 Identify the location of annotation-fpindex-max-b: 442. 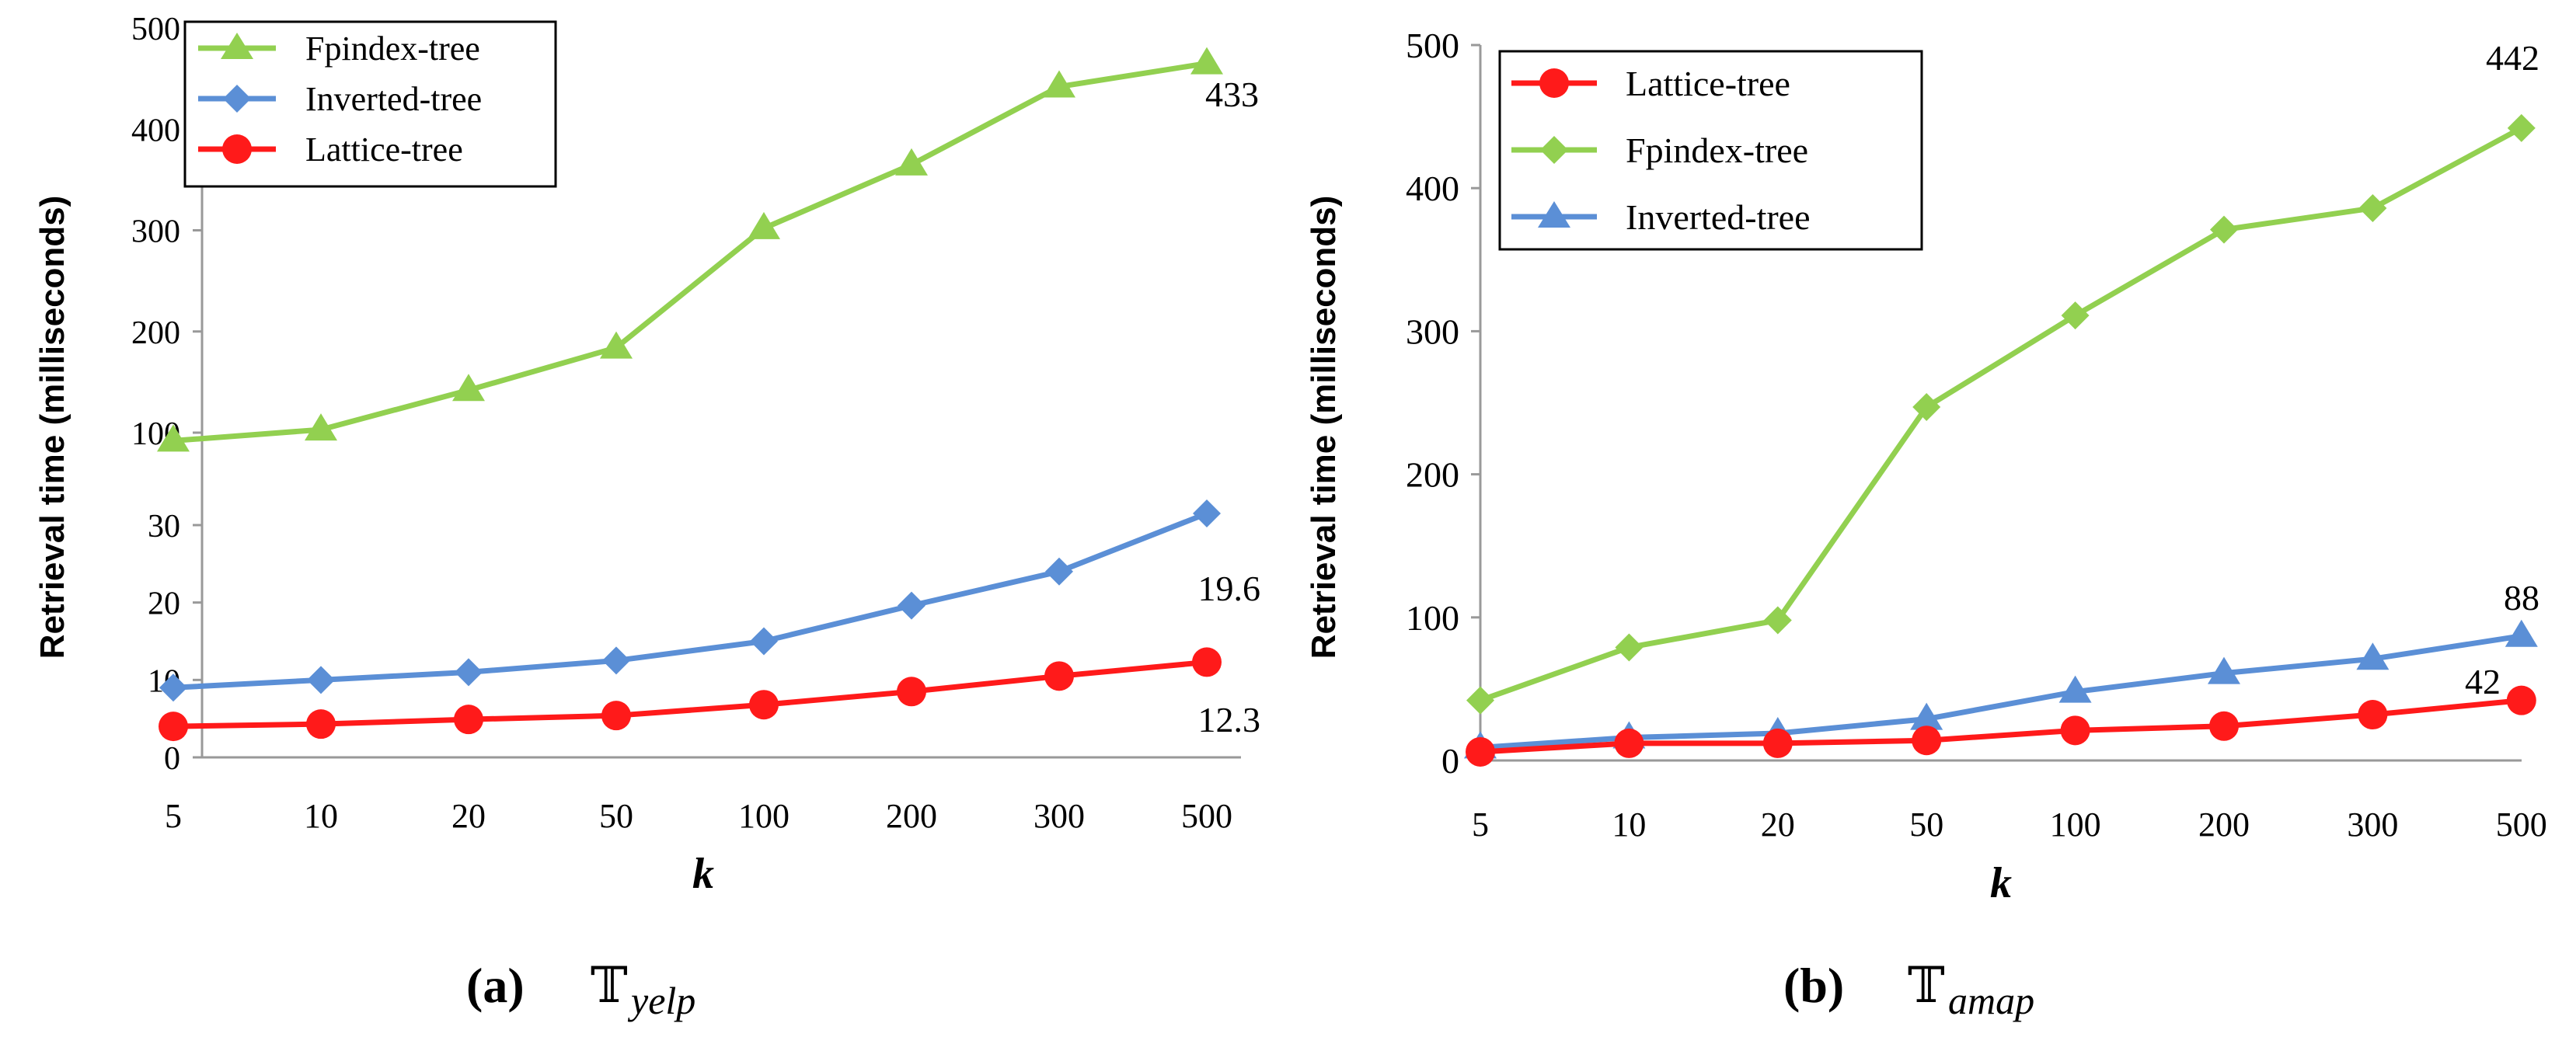
(2512, 58).